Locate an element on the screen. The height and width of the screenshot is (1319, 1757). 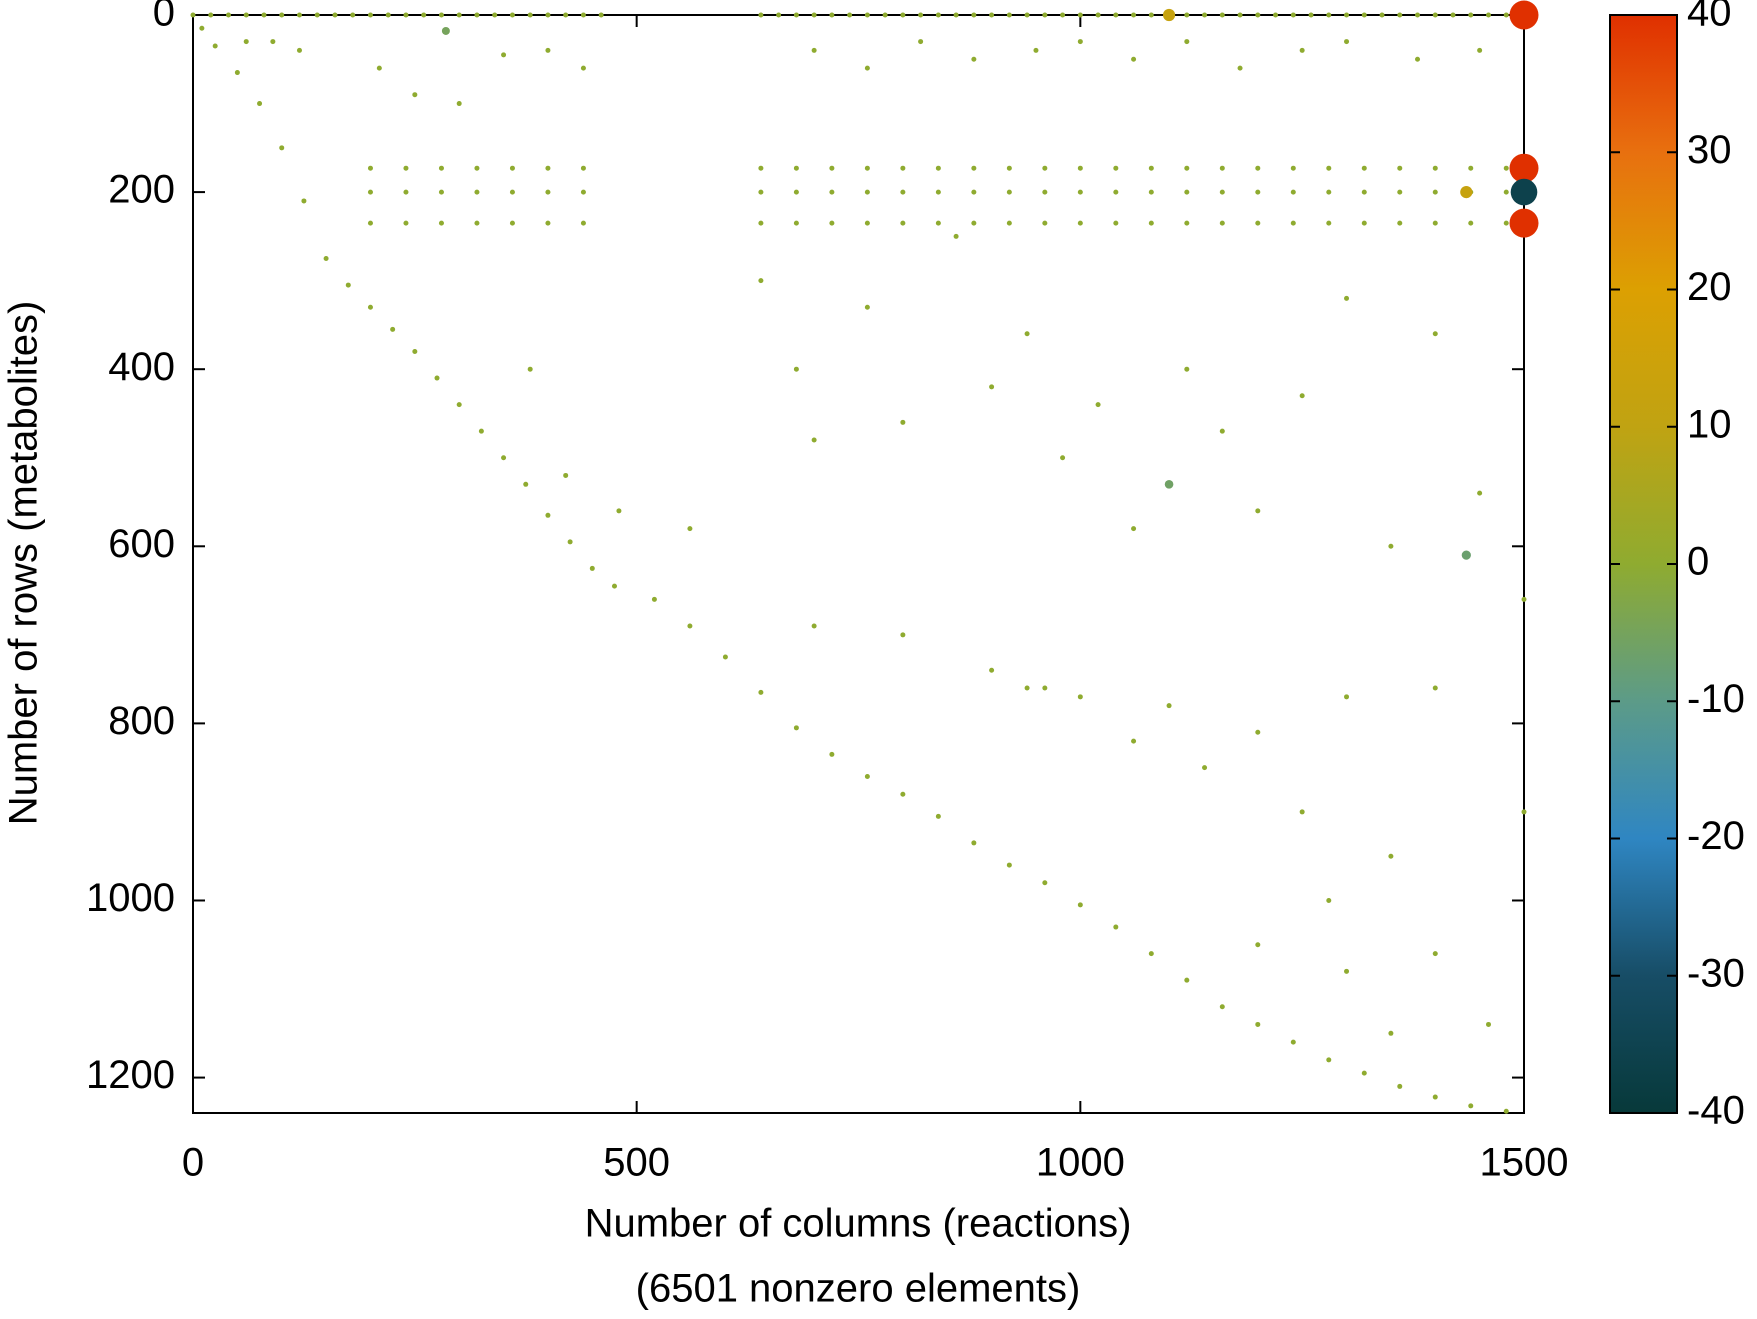
colorbar-tick-label: -20 is located at coordinates (1716, 836).